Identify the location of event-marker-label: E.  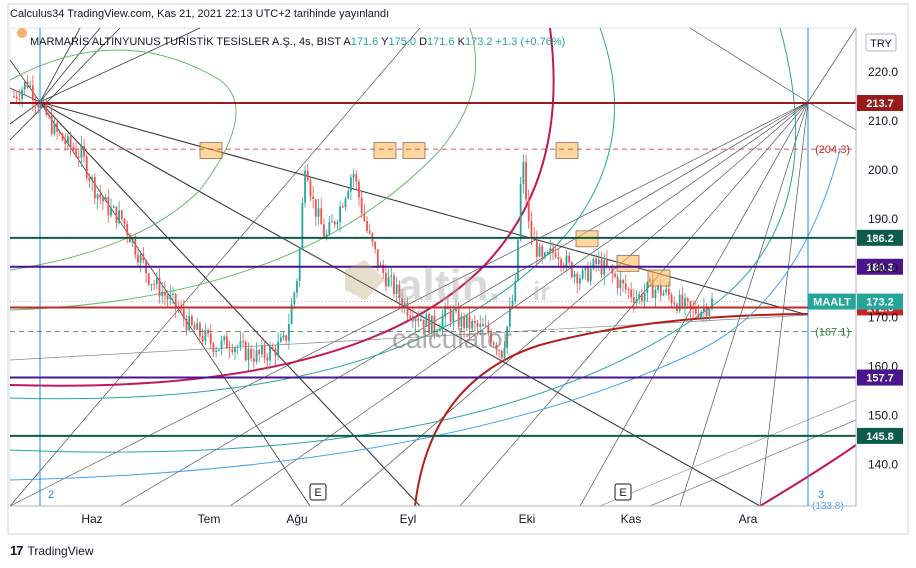
(622, 493).